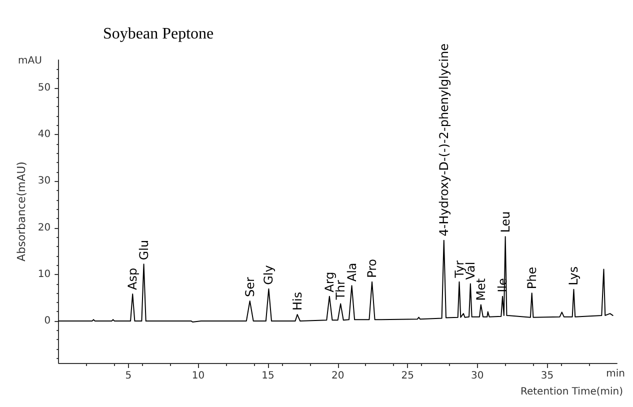 This screenshot has width=633, height=407. Describe the element at coordinates (128, 376) in the screenshot. I see `x-tick-label: 5` at that location.